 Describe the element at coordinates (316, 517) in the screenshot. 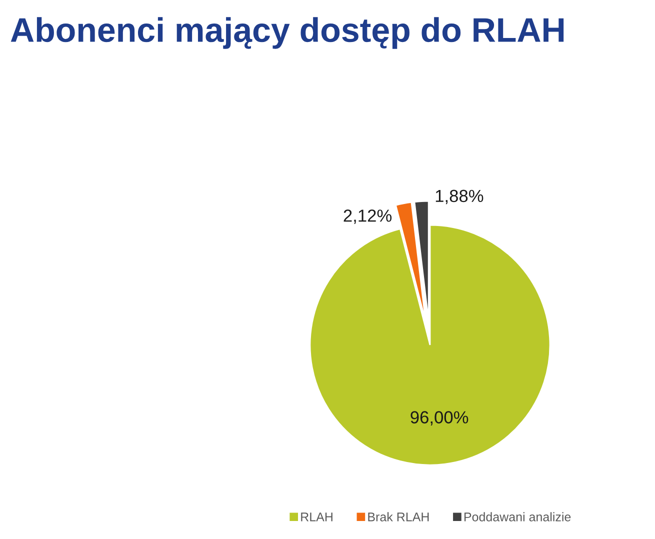

I see `legend-label: RLAH` at that location.